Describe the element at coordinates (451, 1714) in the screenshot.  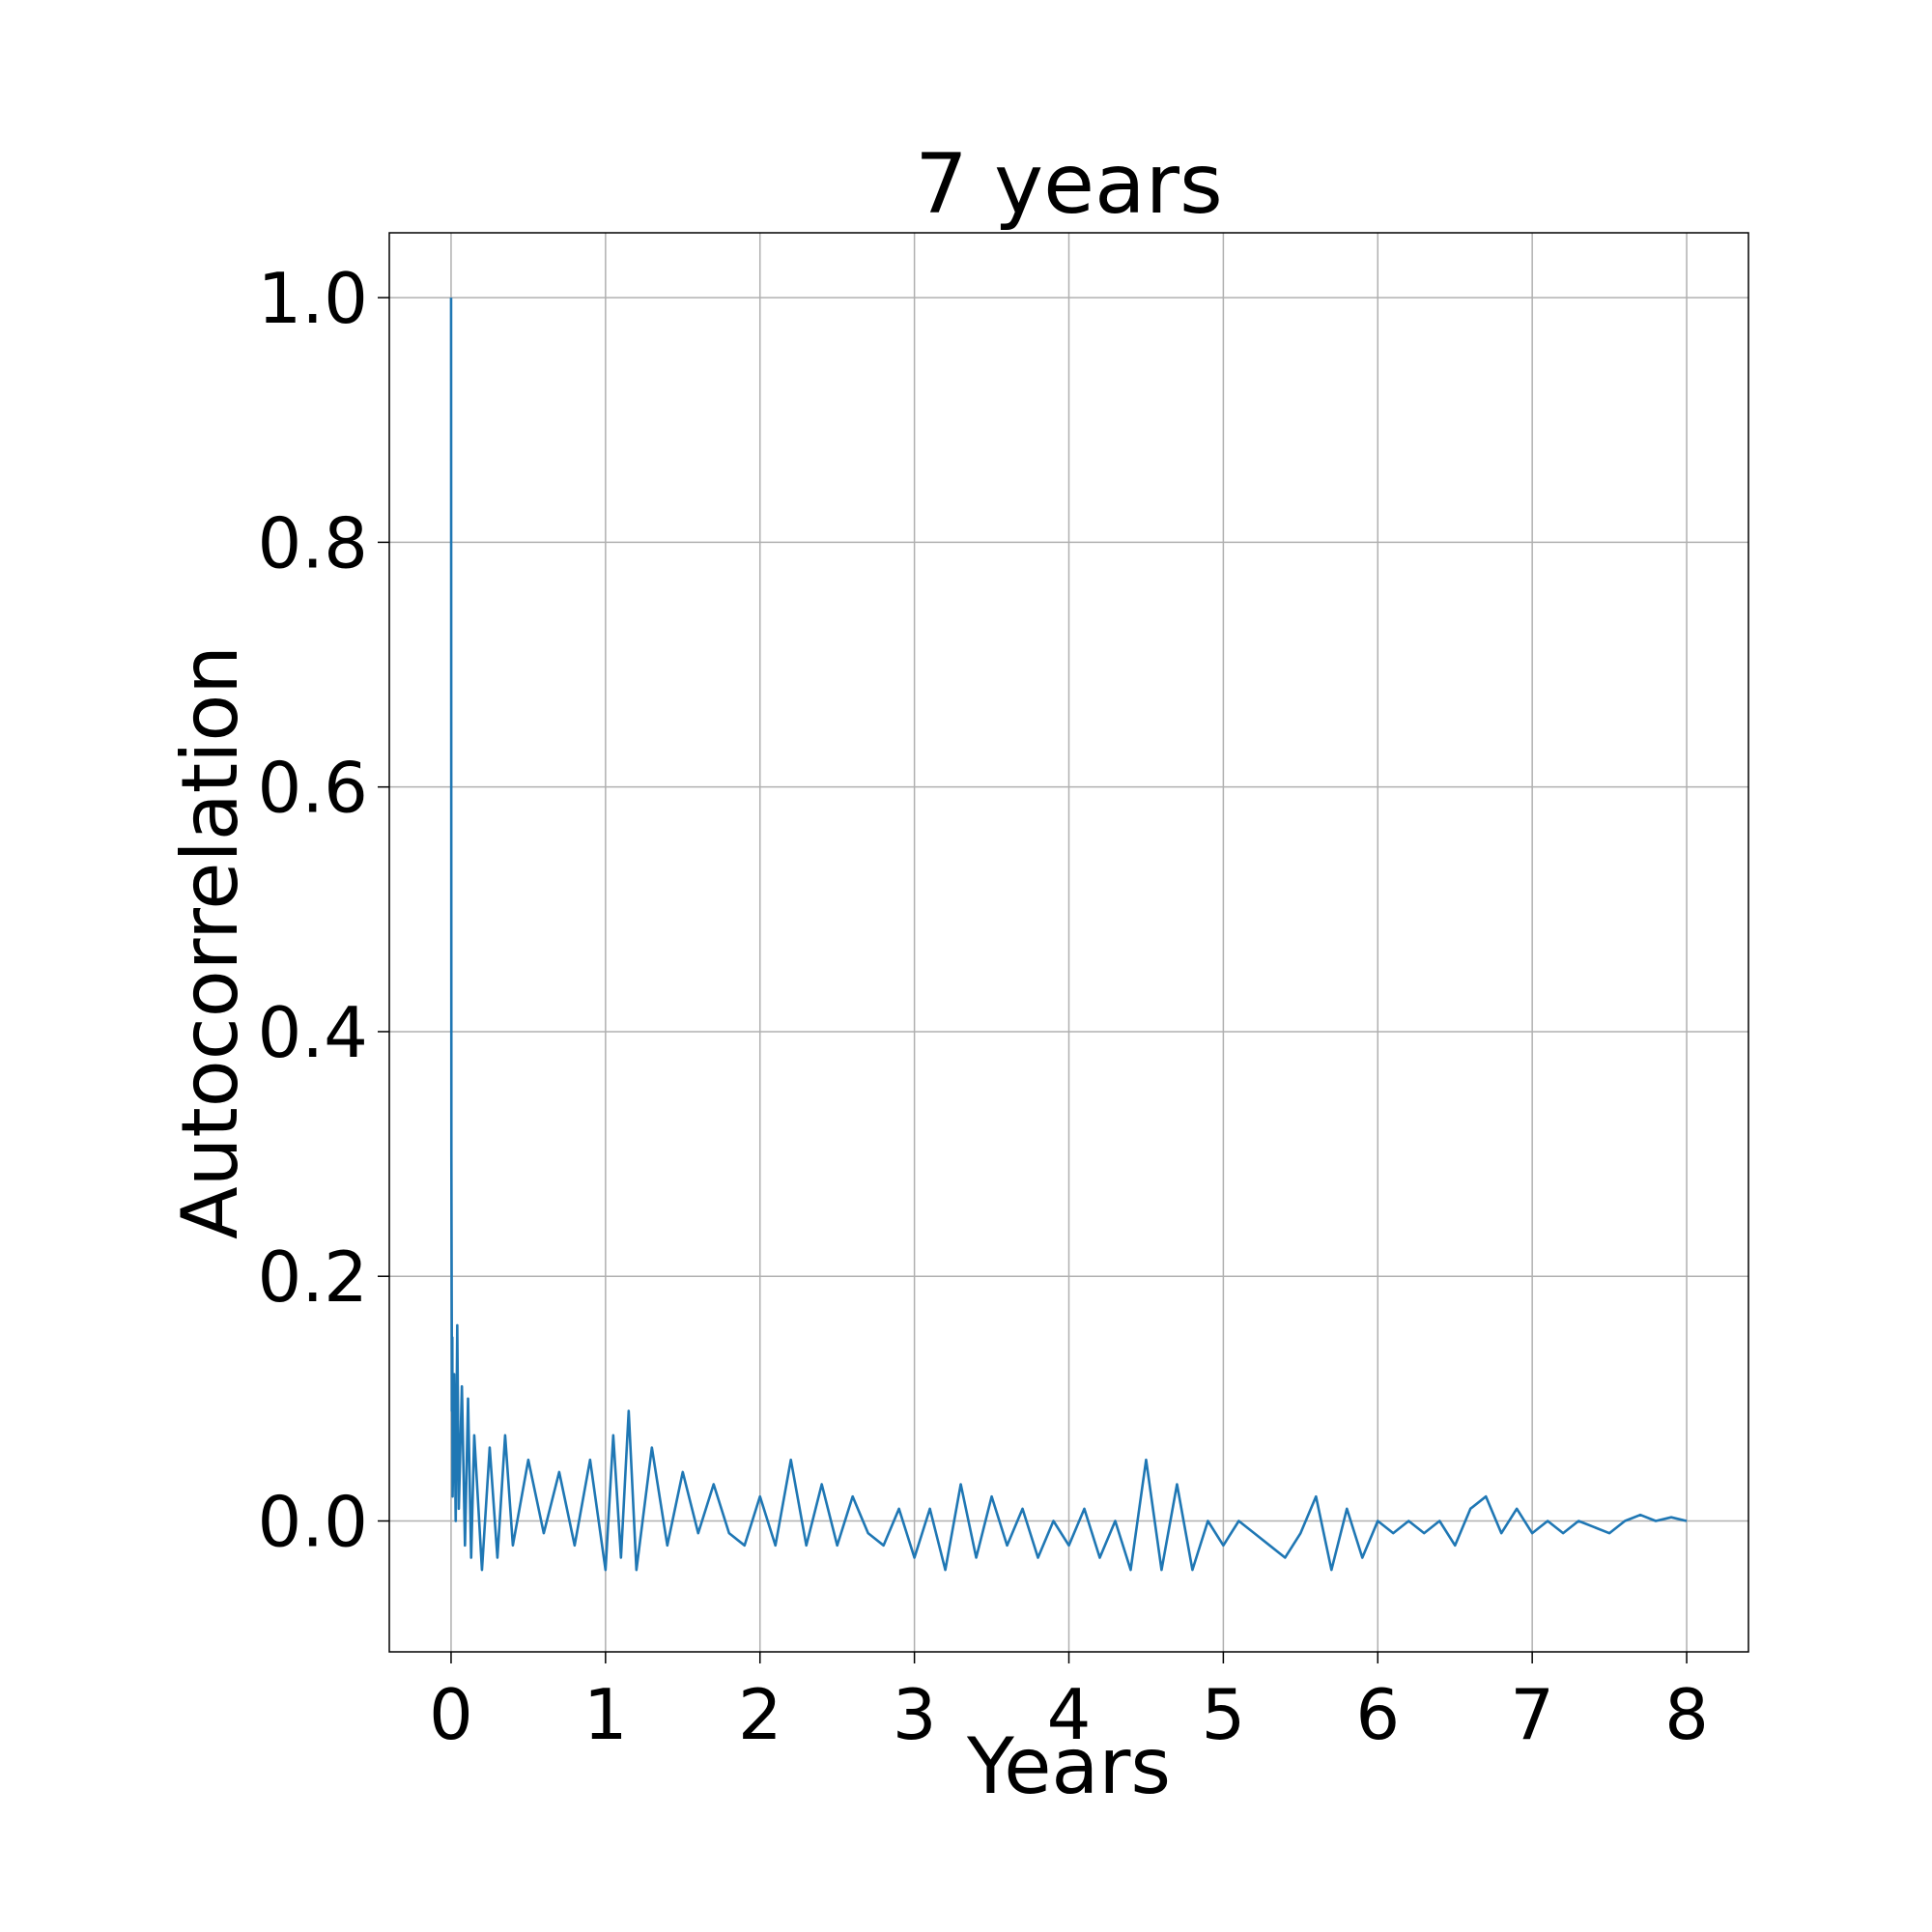
I see `x-tick-label: 0` at that location.